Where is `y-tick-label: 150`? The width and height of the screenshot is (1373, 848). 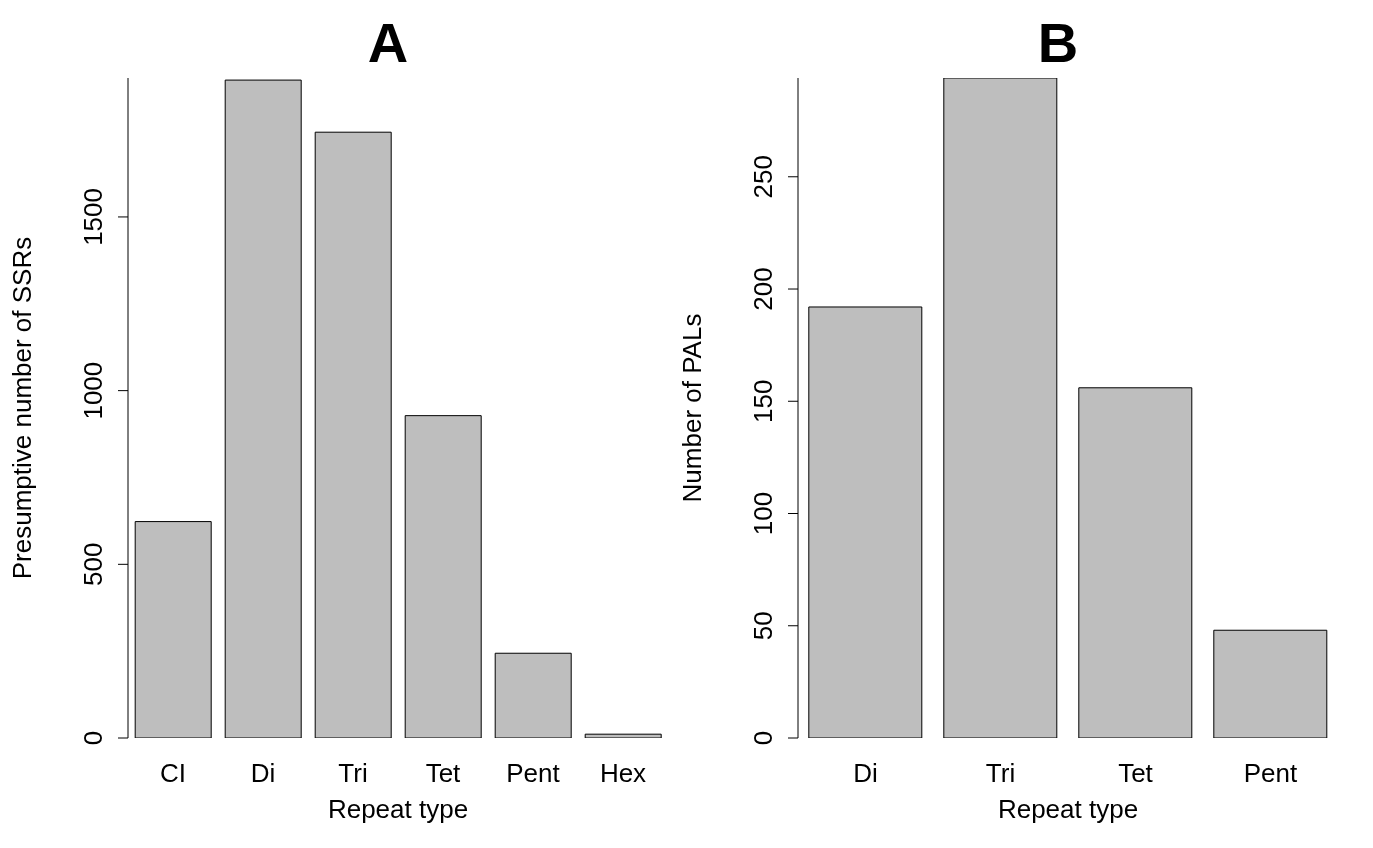
y-tick-label: 150 is located at coordinates (763, 401).